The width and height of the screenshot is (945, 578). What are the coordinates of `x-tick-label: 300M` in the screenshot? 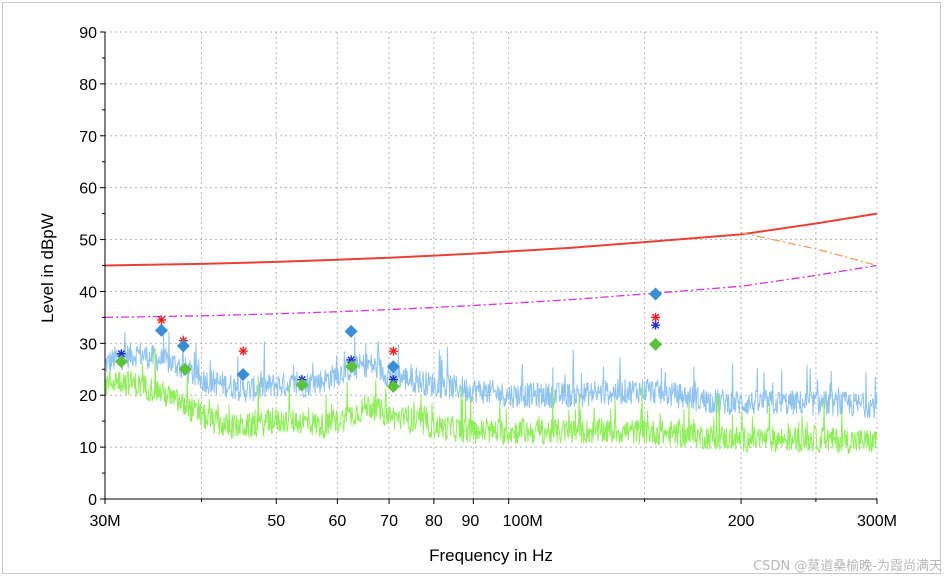 It's located at (877, 521).